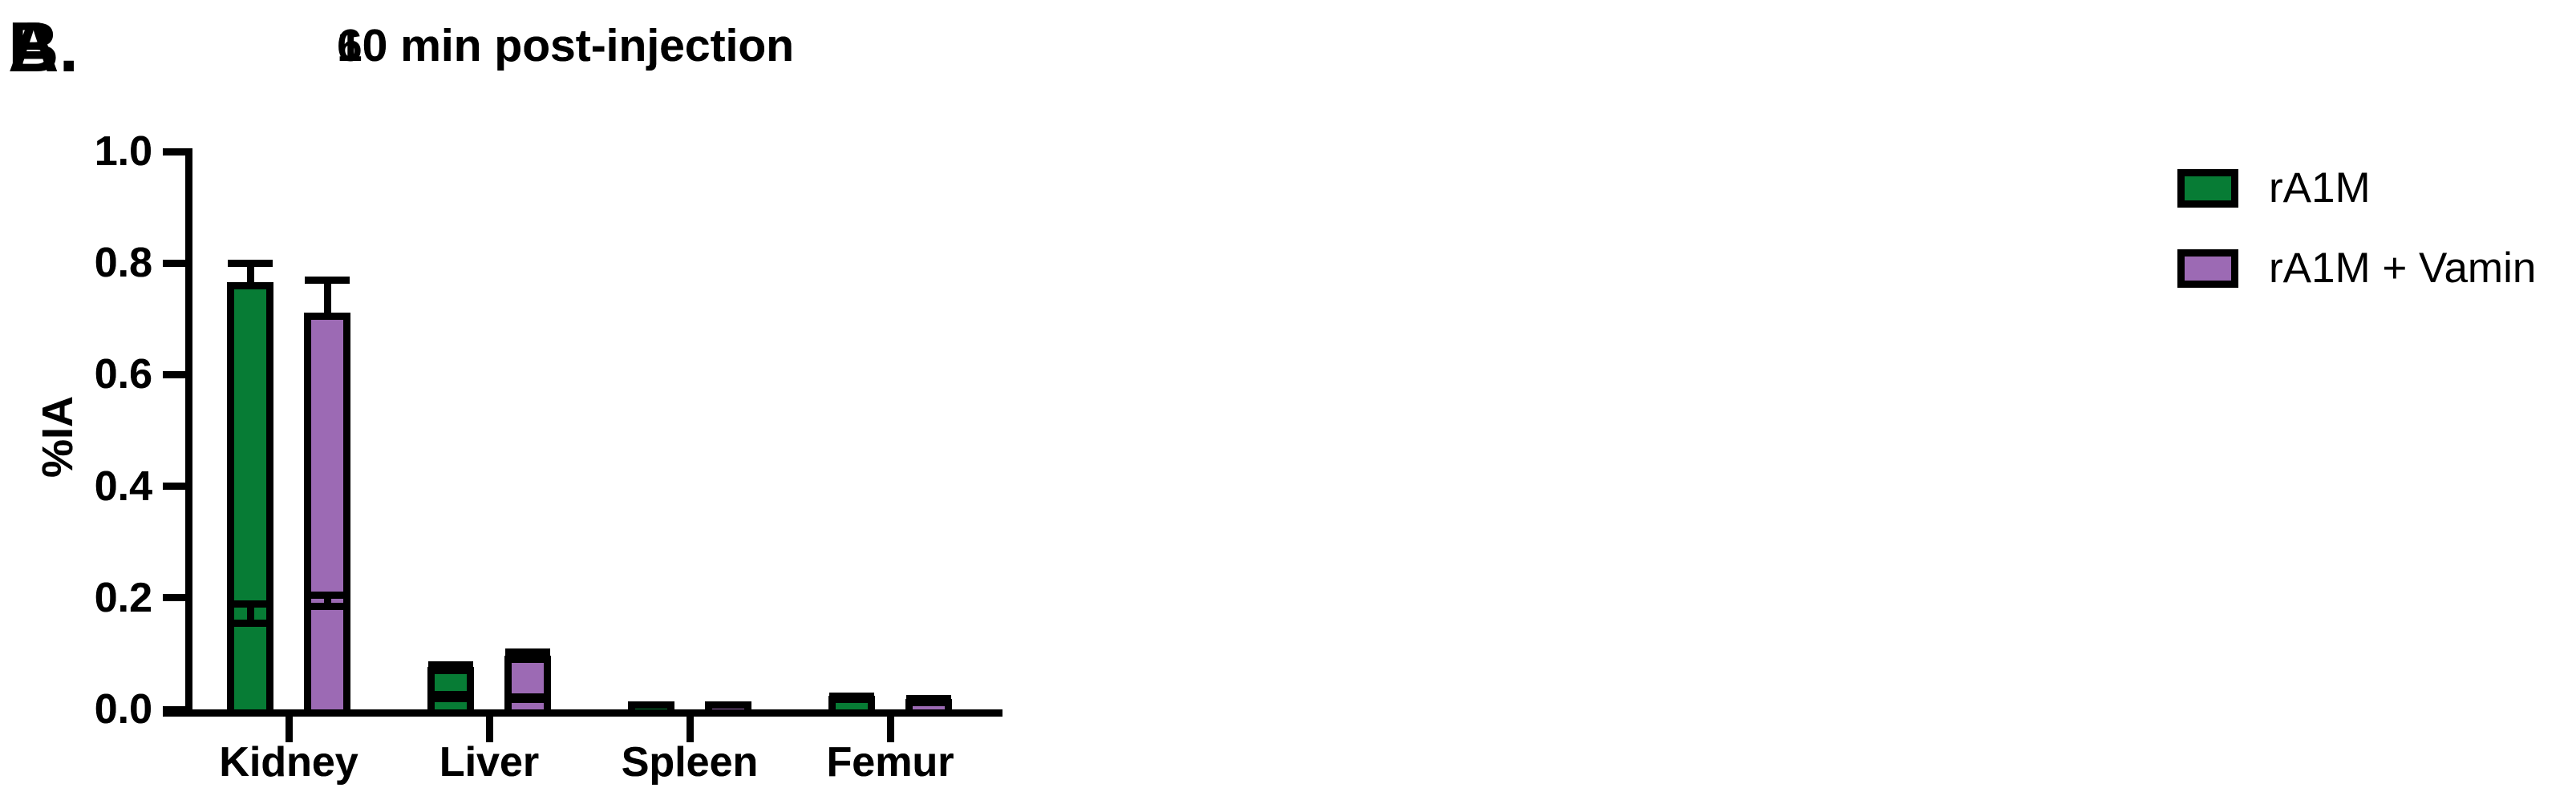 The image size is (2576, 812). Describe the element at coordinates (2207, 268) in the screenshot. I see `legend-swatch-ra1m-vamin` at that location.